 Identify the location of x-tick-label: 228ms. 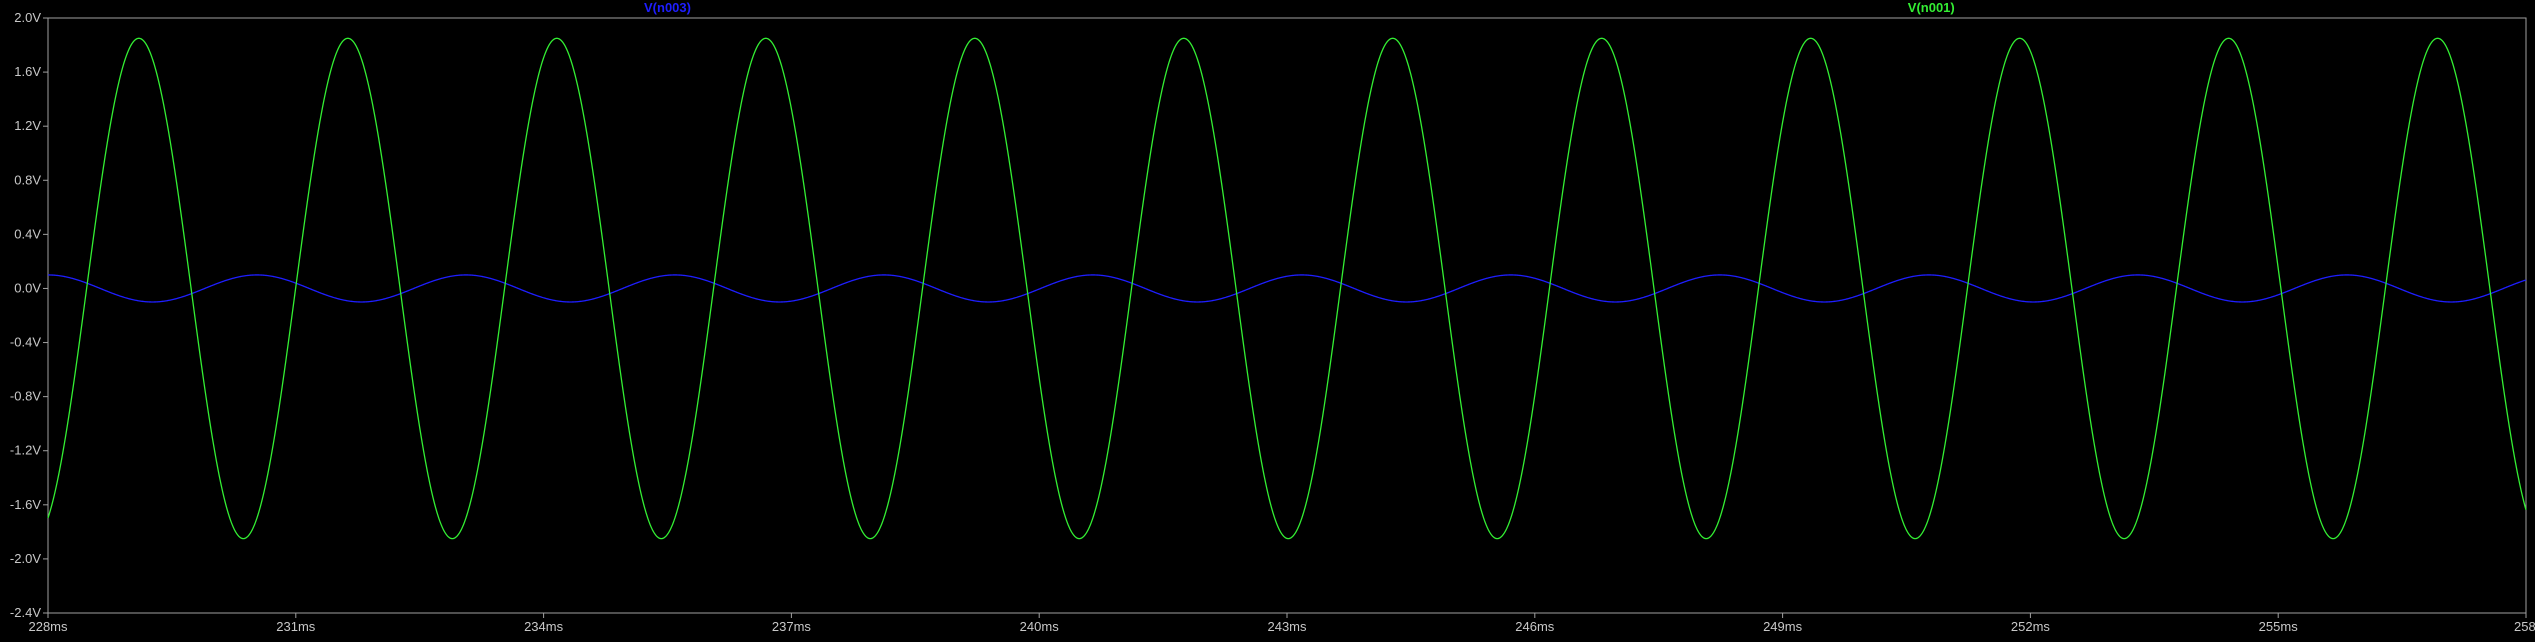
(48, 626).